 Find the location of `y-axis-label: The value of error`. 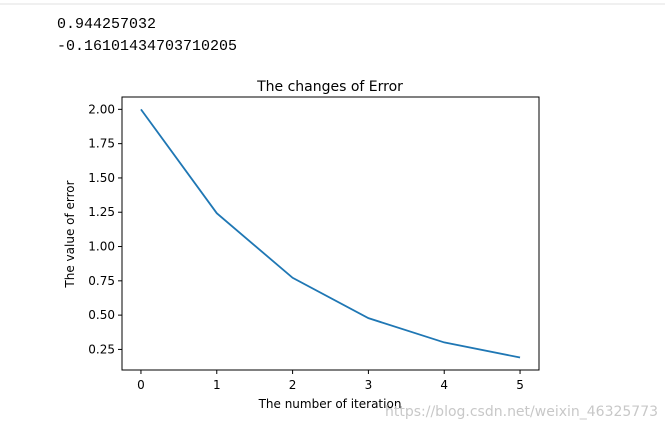

y-axis-label: The value of error is located at coordinates (70, 234).